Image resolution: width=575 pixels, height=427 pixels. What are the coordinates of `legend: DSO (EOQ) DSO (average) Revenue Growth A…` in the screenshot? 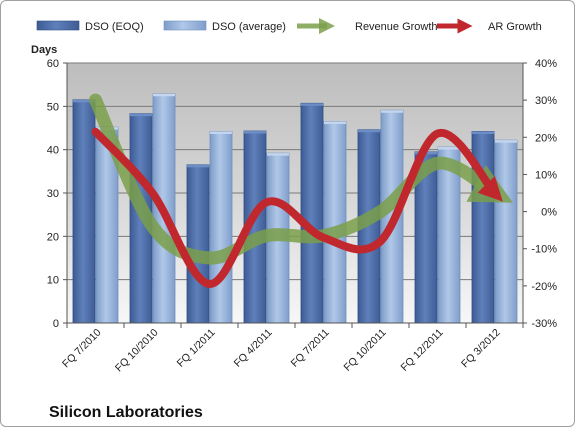 It's located at (289, 25).